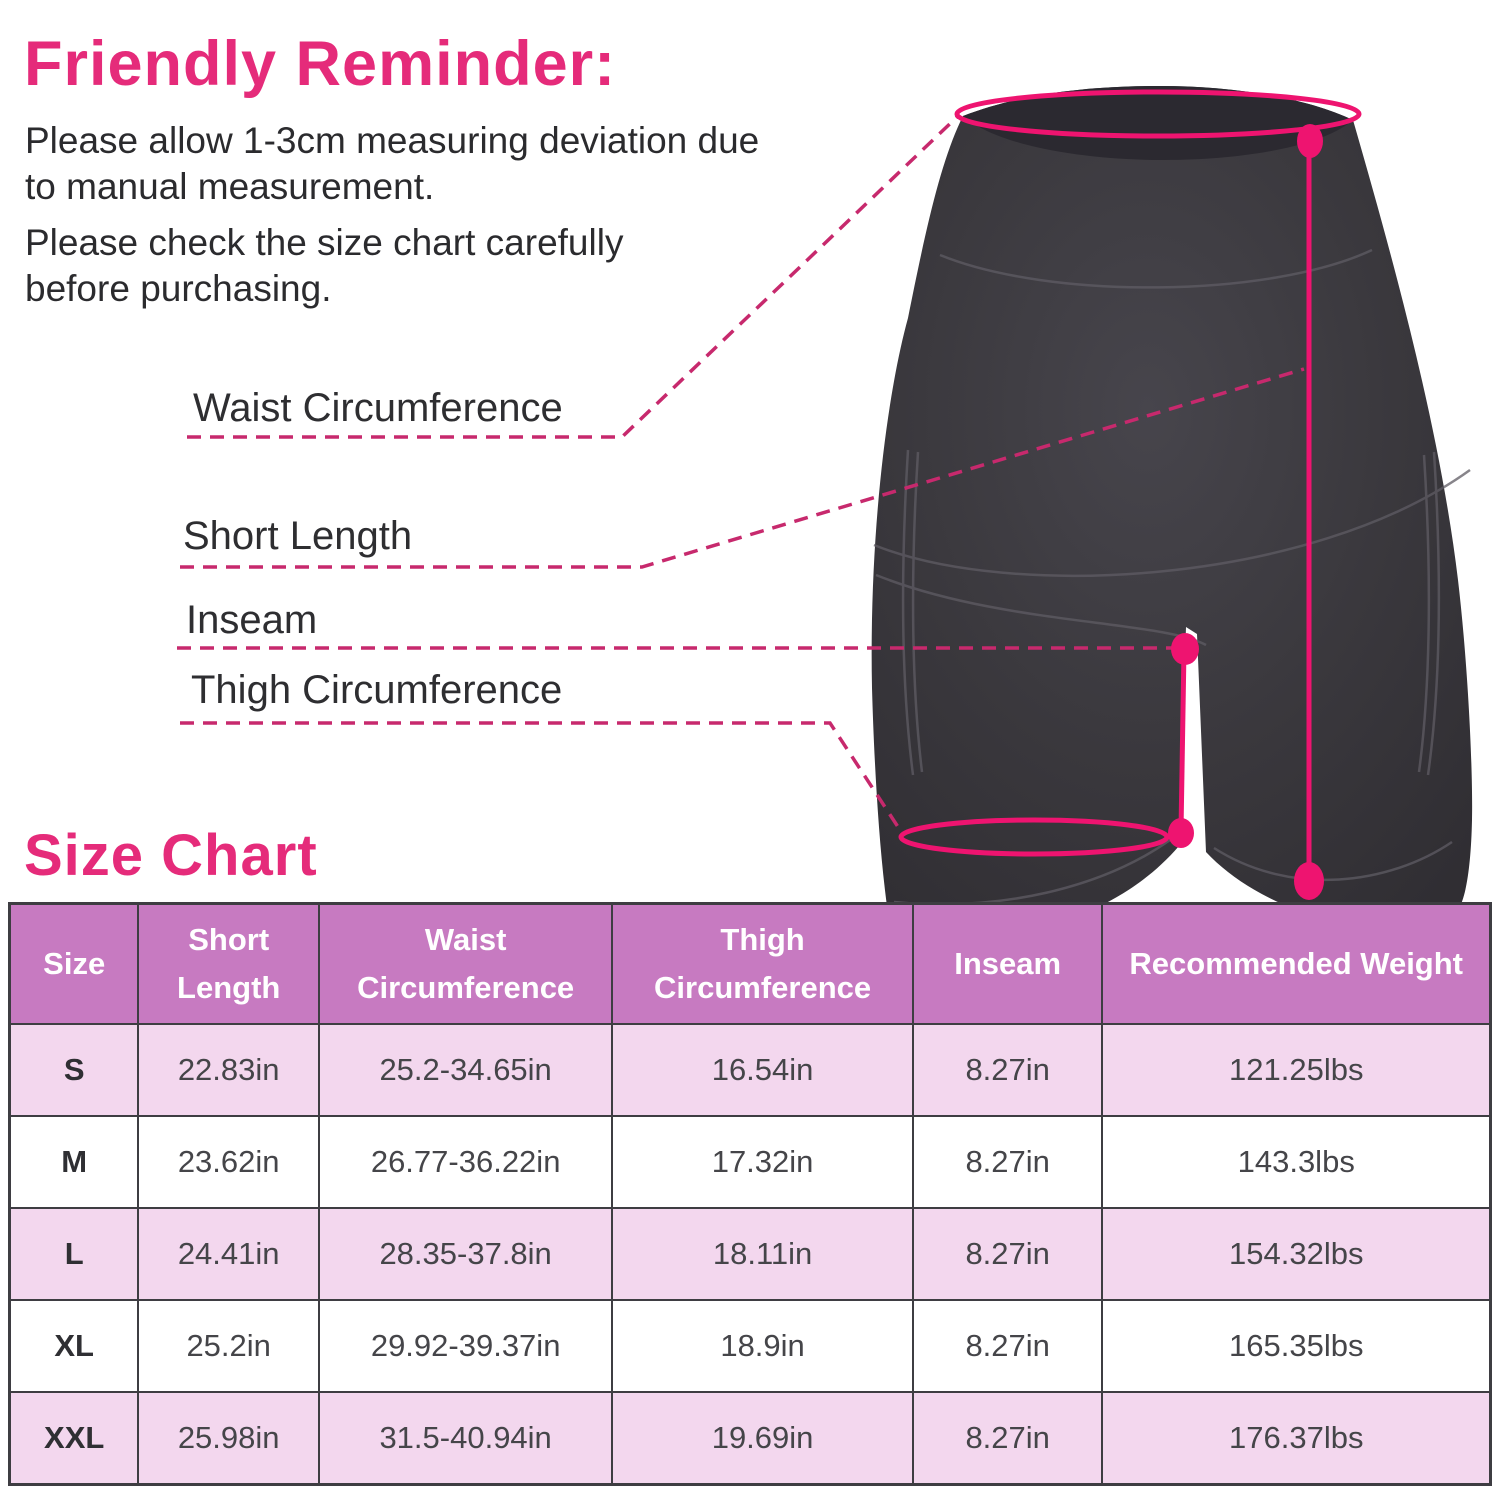  I want to click on table-cell: 24.41in, so click(229, 1254).